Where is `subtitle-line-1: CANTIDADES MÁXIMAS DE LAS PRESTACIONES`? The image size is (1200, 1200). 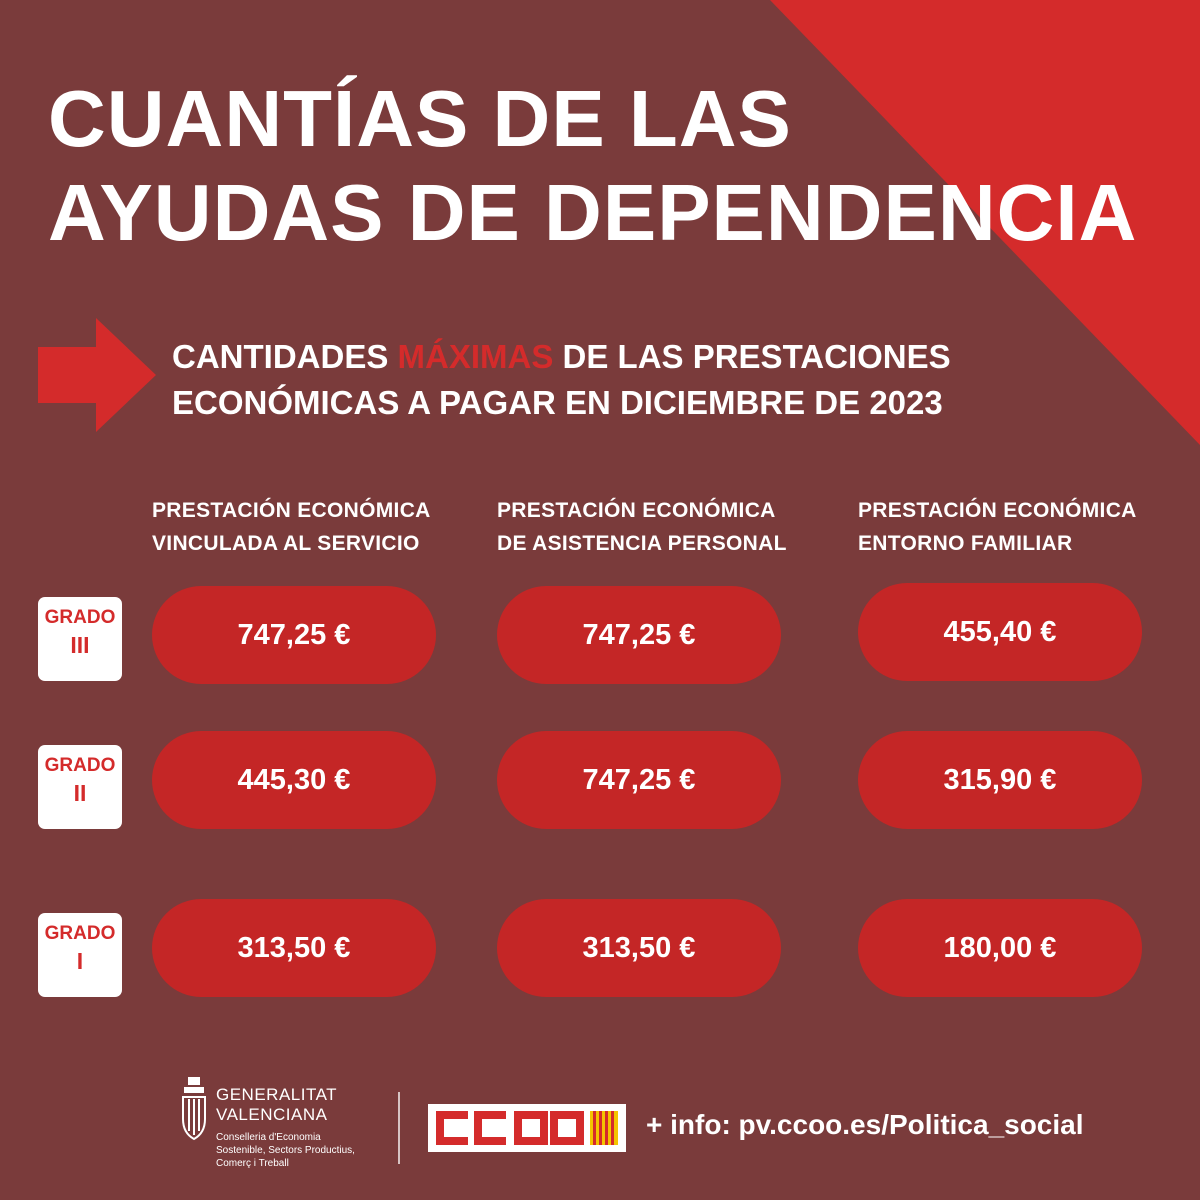 subtitle-line-1: CANTIDADES MÁXIMAS DE LAS PRESTACIONES is located at coordinates (672, 357).